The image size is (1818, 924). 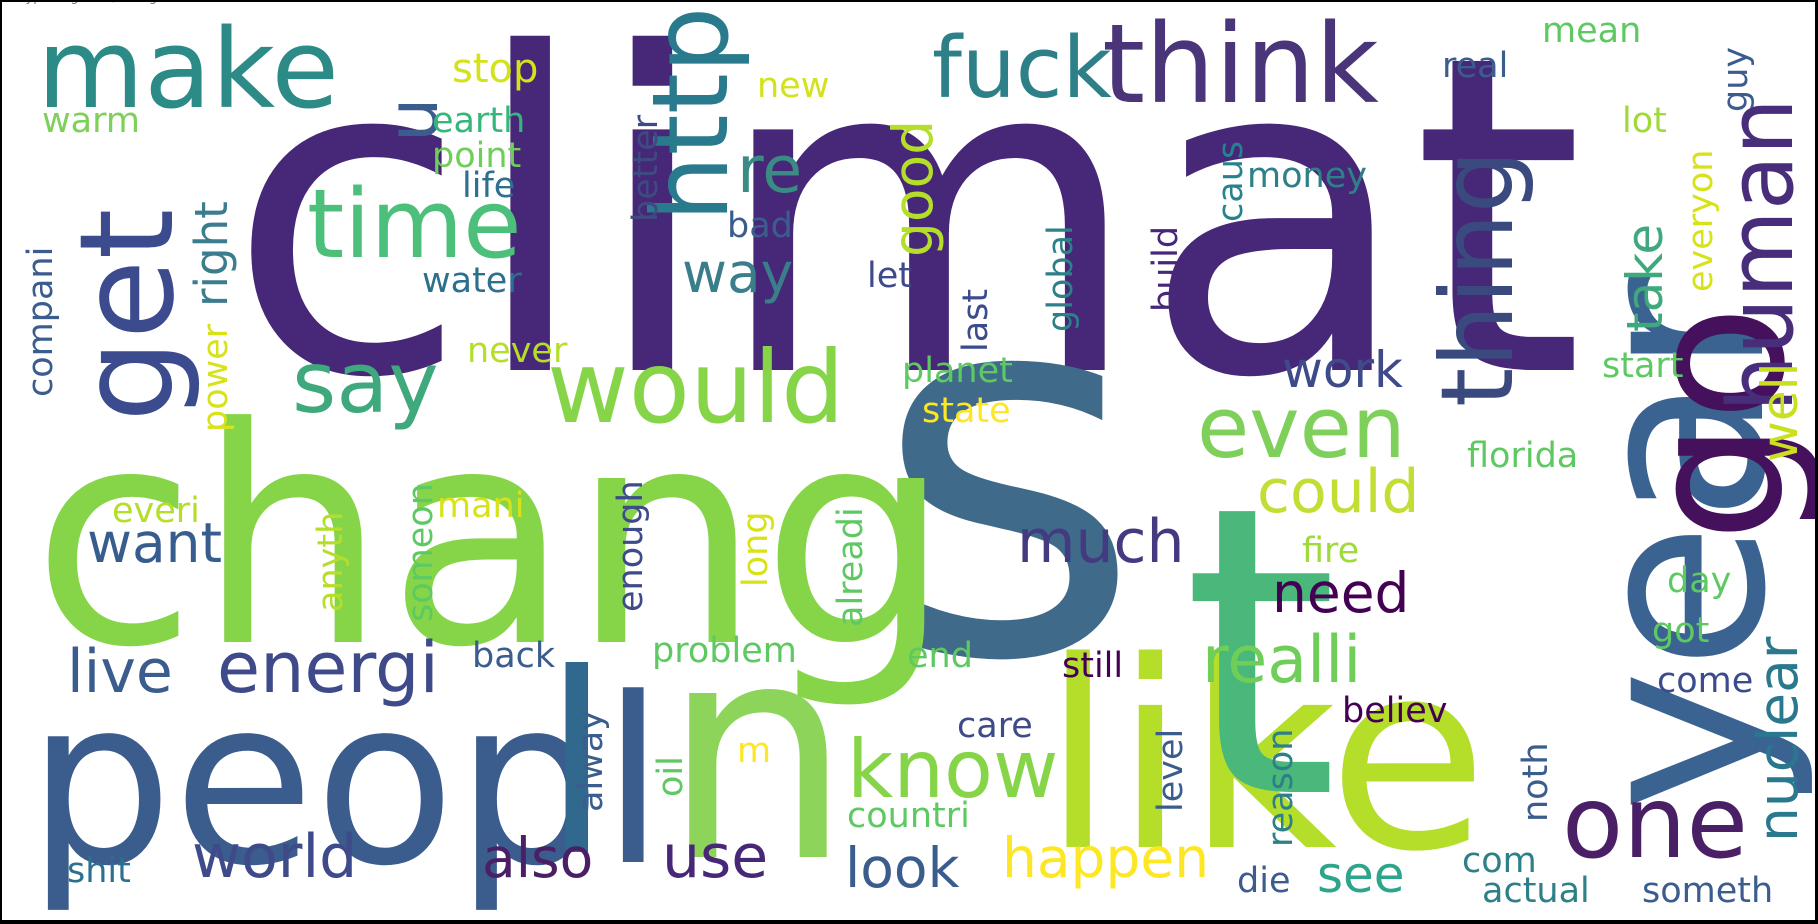 What do you see at coordinates (1499, 861) in the screenshot?
I see `word-com: com` at bounding box center [1499, 861].